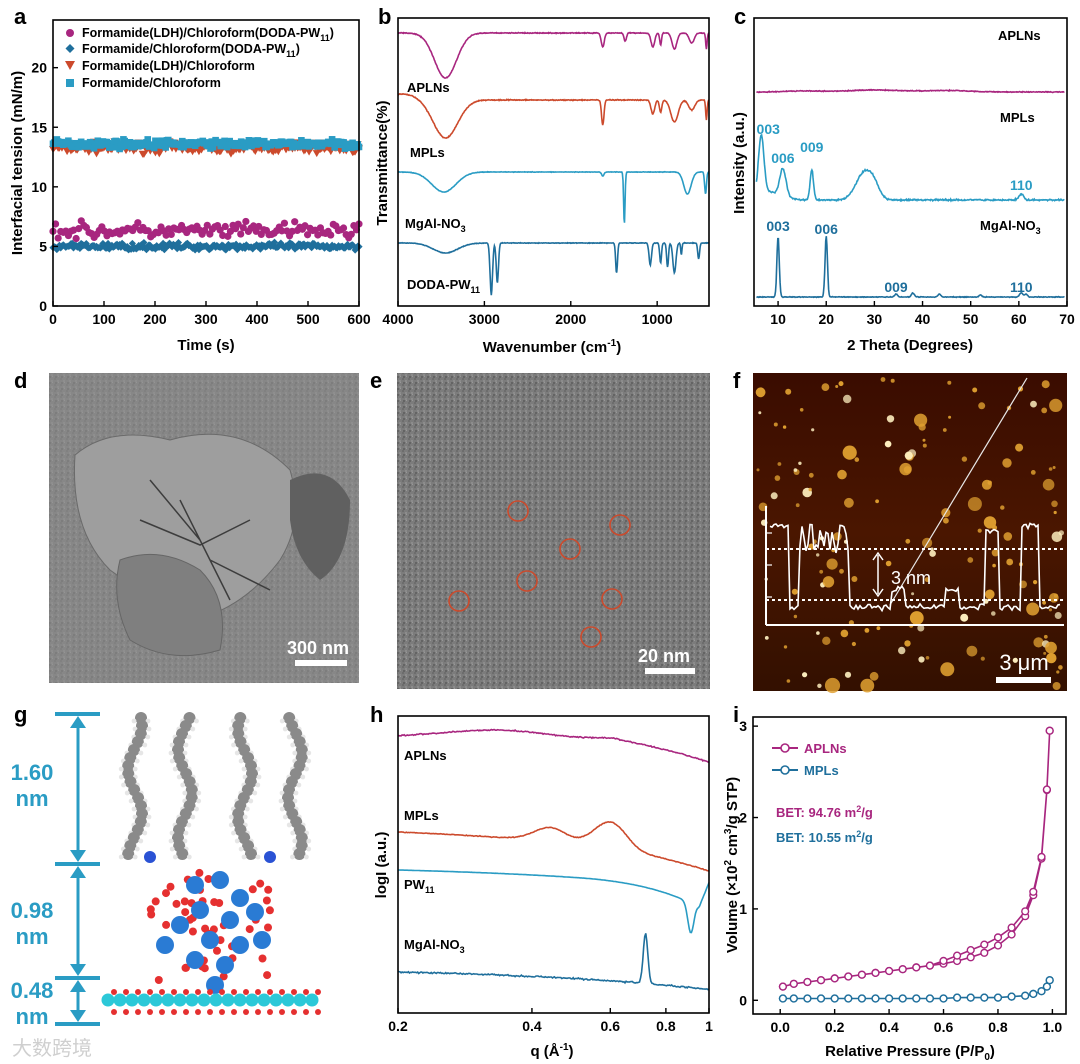  What do you see at coordinates (732, 865) in the screenshot?
I see `chart-i-ylabel: Volume (×102 cm3/g STP)` at bounding box center [732, 865].